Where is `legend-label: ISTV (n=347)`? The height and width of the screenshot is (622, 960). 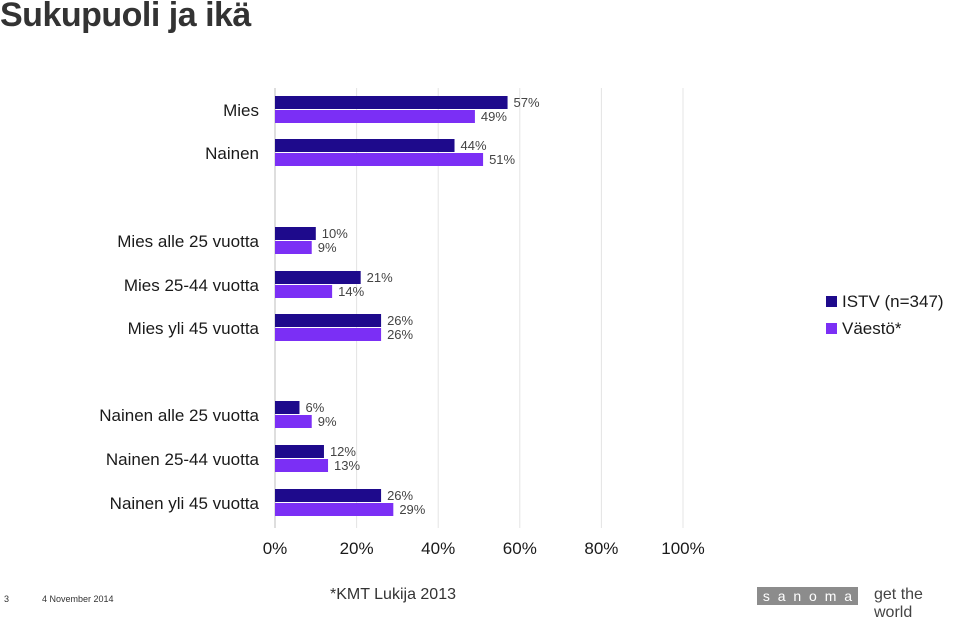
legend-label: ISTV (n=347) is located at coordinates (893, 301).